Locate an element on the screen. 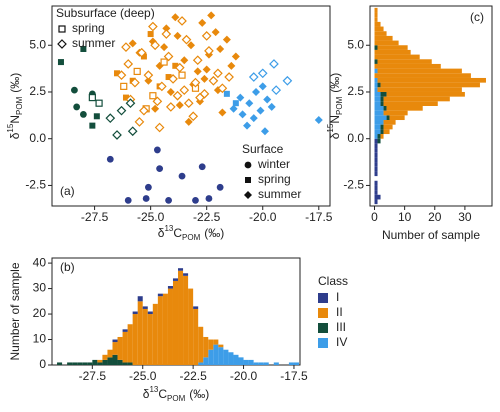 The height and width of the screenshot is (412, 500). panel-label: (c) is located at coordinates (477, 17).